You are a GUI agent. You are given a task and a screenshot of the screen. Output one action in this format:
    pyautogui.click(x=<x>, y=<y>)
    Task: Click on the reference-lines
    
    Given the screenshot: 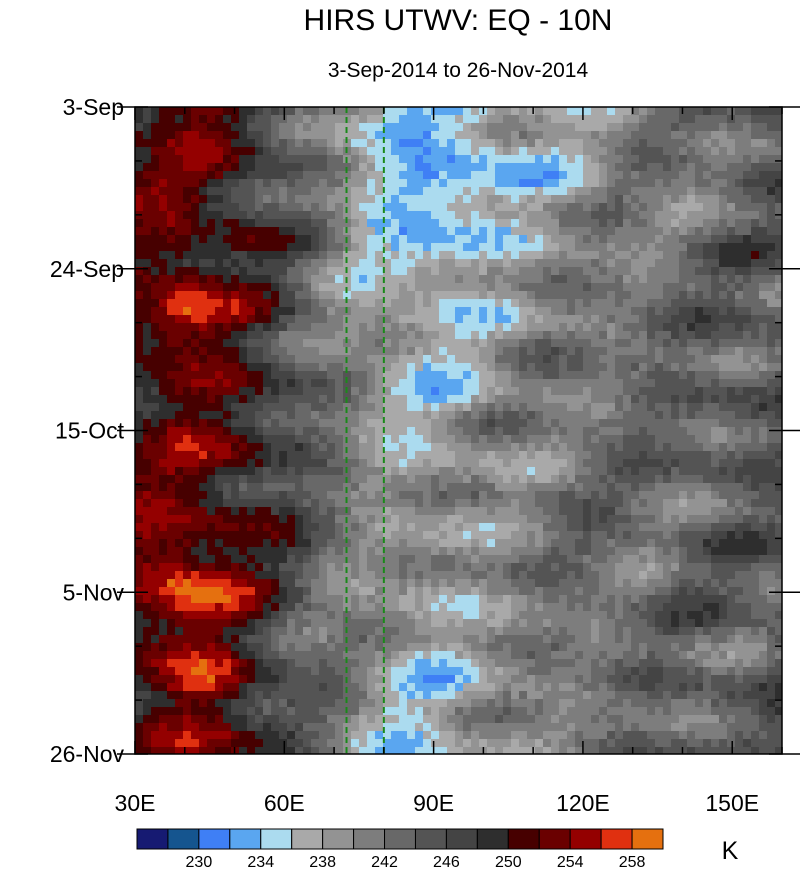 What is the action you would take?
    pyautogui.click(x=365, y=430)
    